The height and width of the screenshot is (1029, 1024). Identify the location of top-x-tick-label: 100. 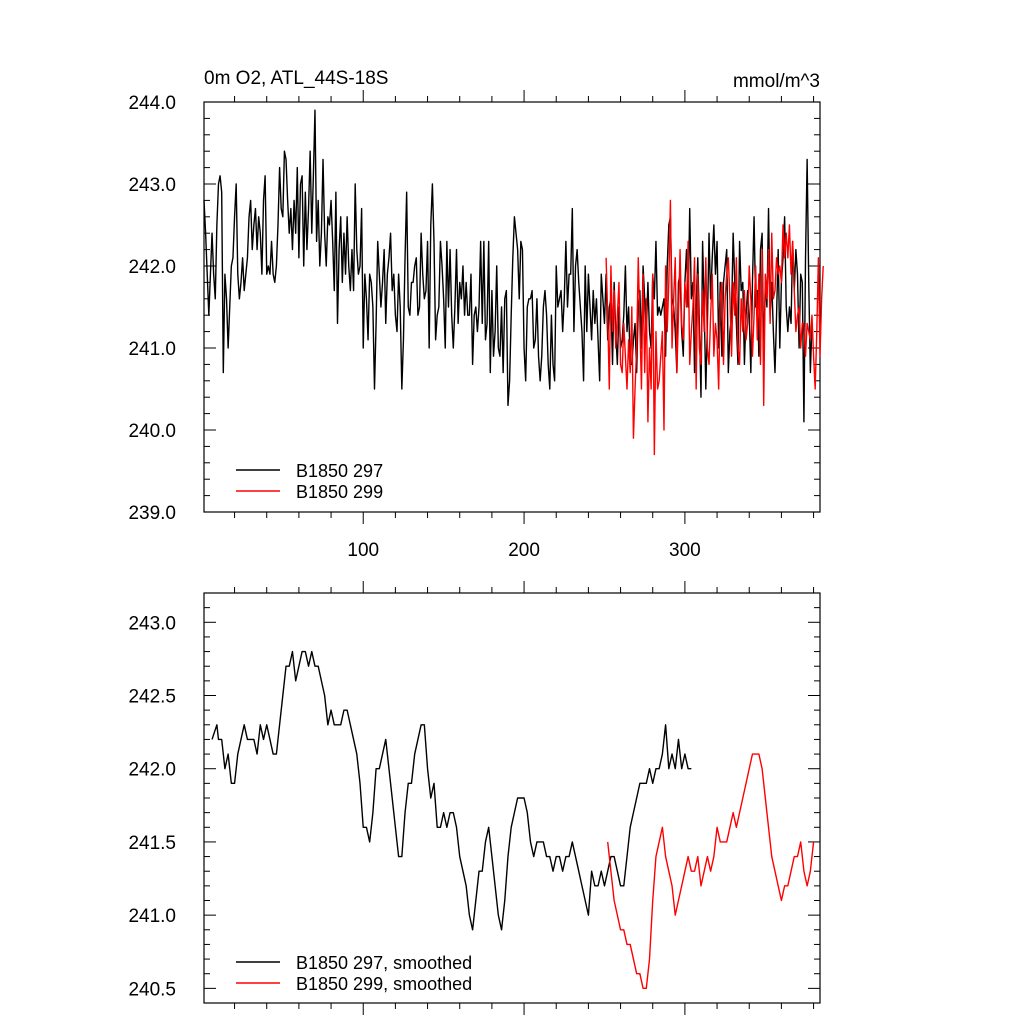
(363, 550).